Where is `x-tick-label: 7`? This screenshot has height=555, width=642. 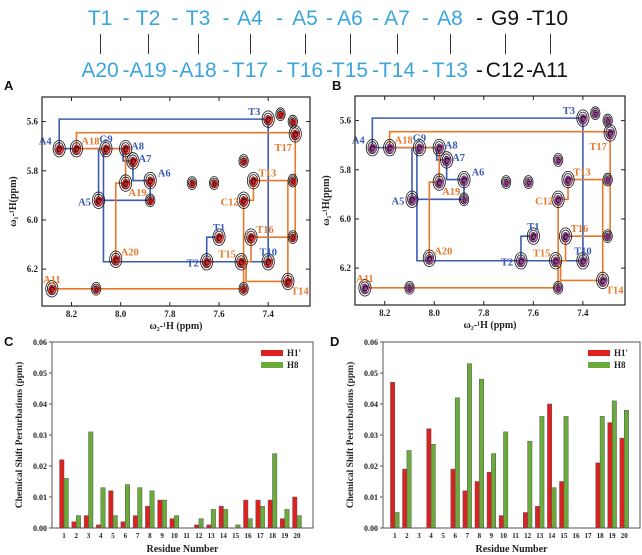
x-tick-label: 7 is located at coordinates (138, 536).